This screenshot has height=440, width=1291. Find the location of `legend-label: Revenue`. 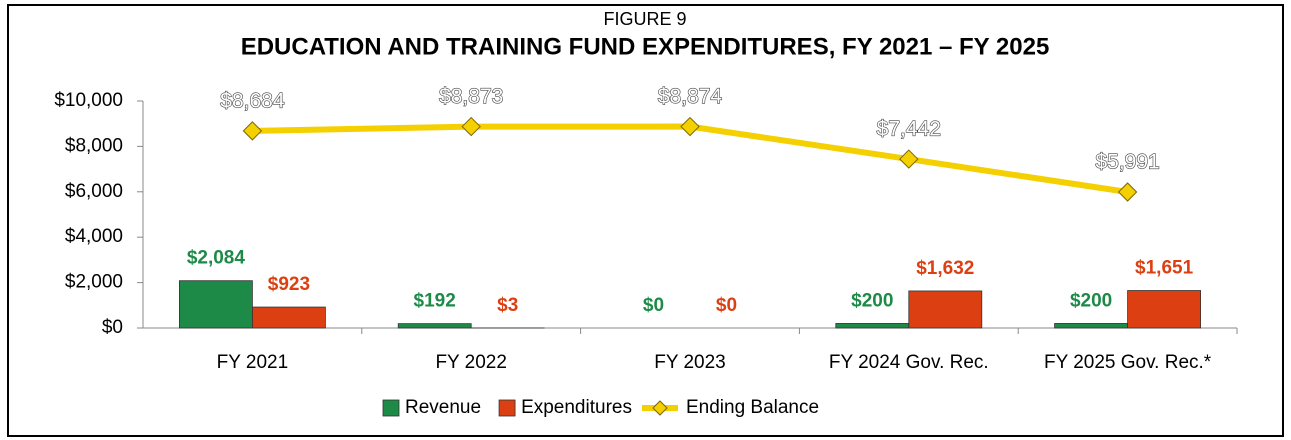

legend-label: Revenue is located at coordinates (443, 407).